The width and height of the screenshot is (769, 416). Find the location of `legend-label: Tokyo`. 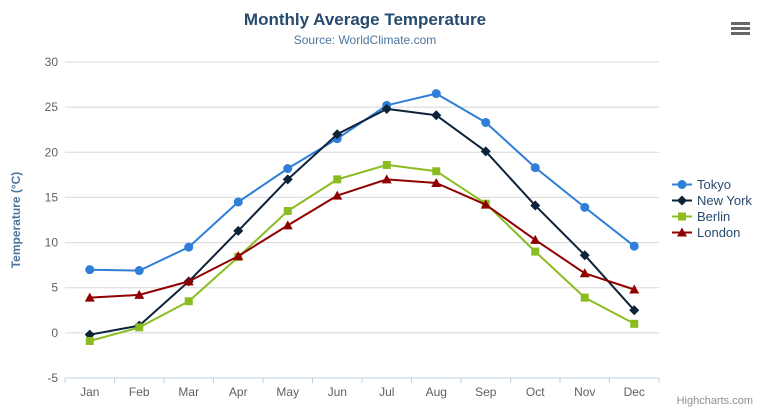

legend-label: Tokyo is located at coordinates (714, 184).